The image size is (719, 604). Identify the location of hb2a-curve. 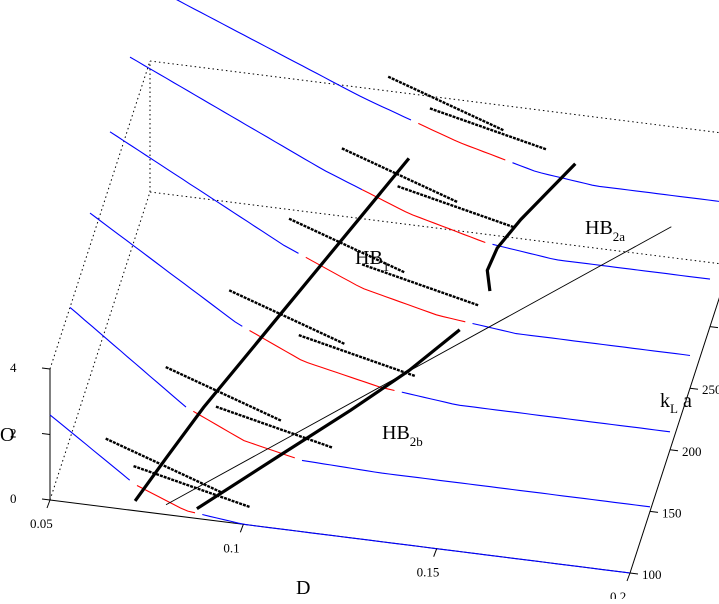
(531, 227).